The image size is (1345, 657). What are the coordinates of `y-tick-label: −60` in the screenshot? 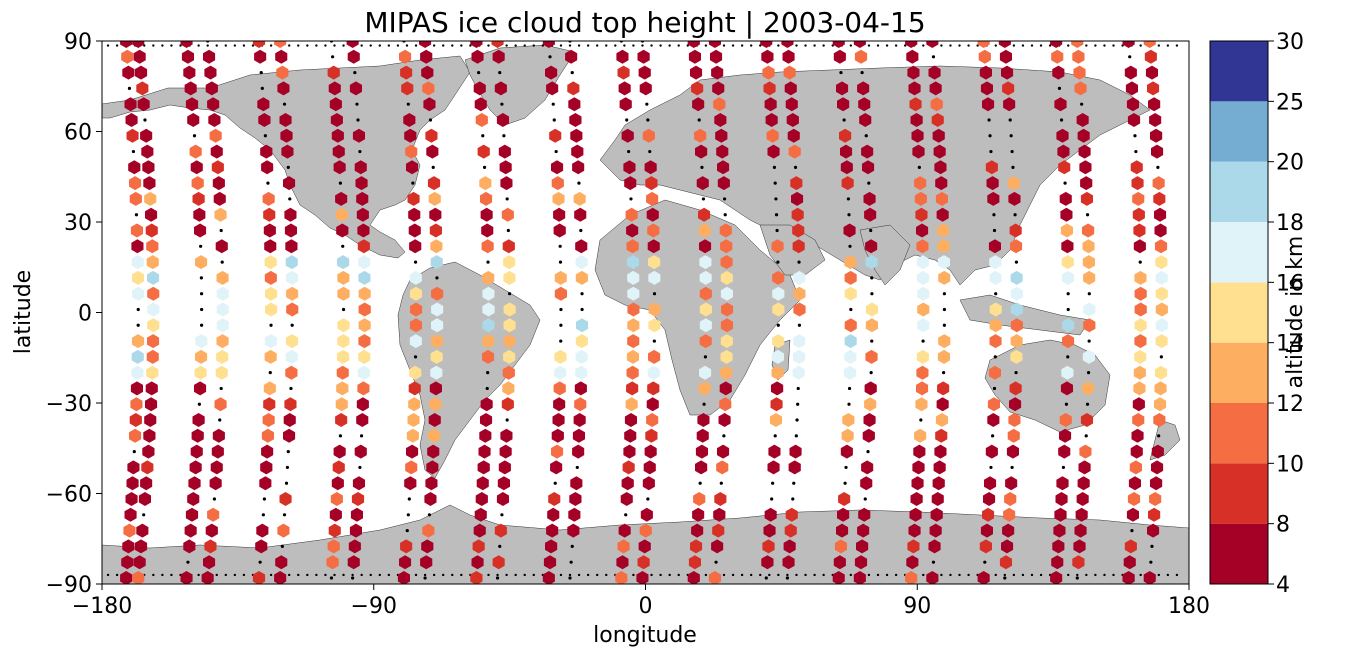 It's located at (69, 495).